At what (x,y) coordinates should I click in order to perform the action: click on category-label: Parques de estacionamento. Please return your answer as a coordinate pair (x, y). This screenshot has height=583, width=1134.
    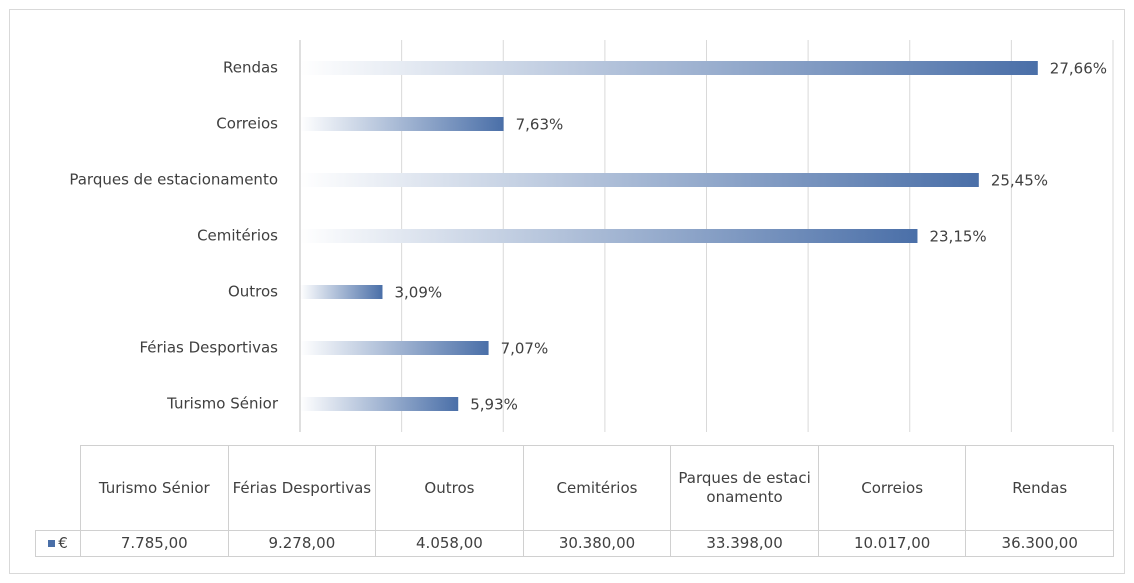
    Looking at the image, I should click on (173, 180).